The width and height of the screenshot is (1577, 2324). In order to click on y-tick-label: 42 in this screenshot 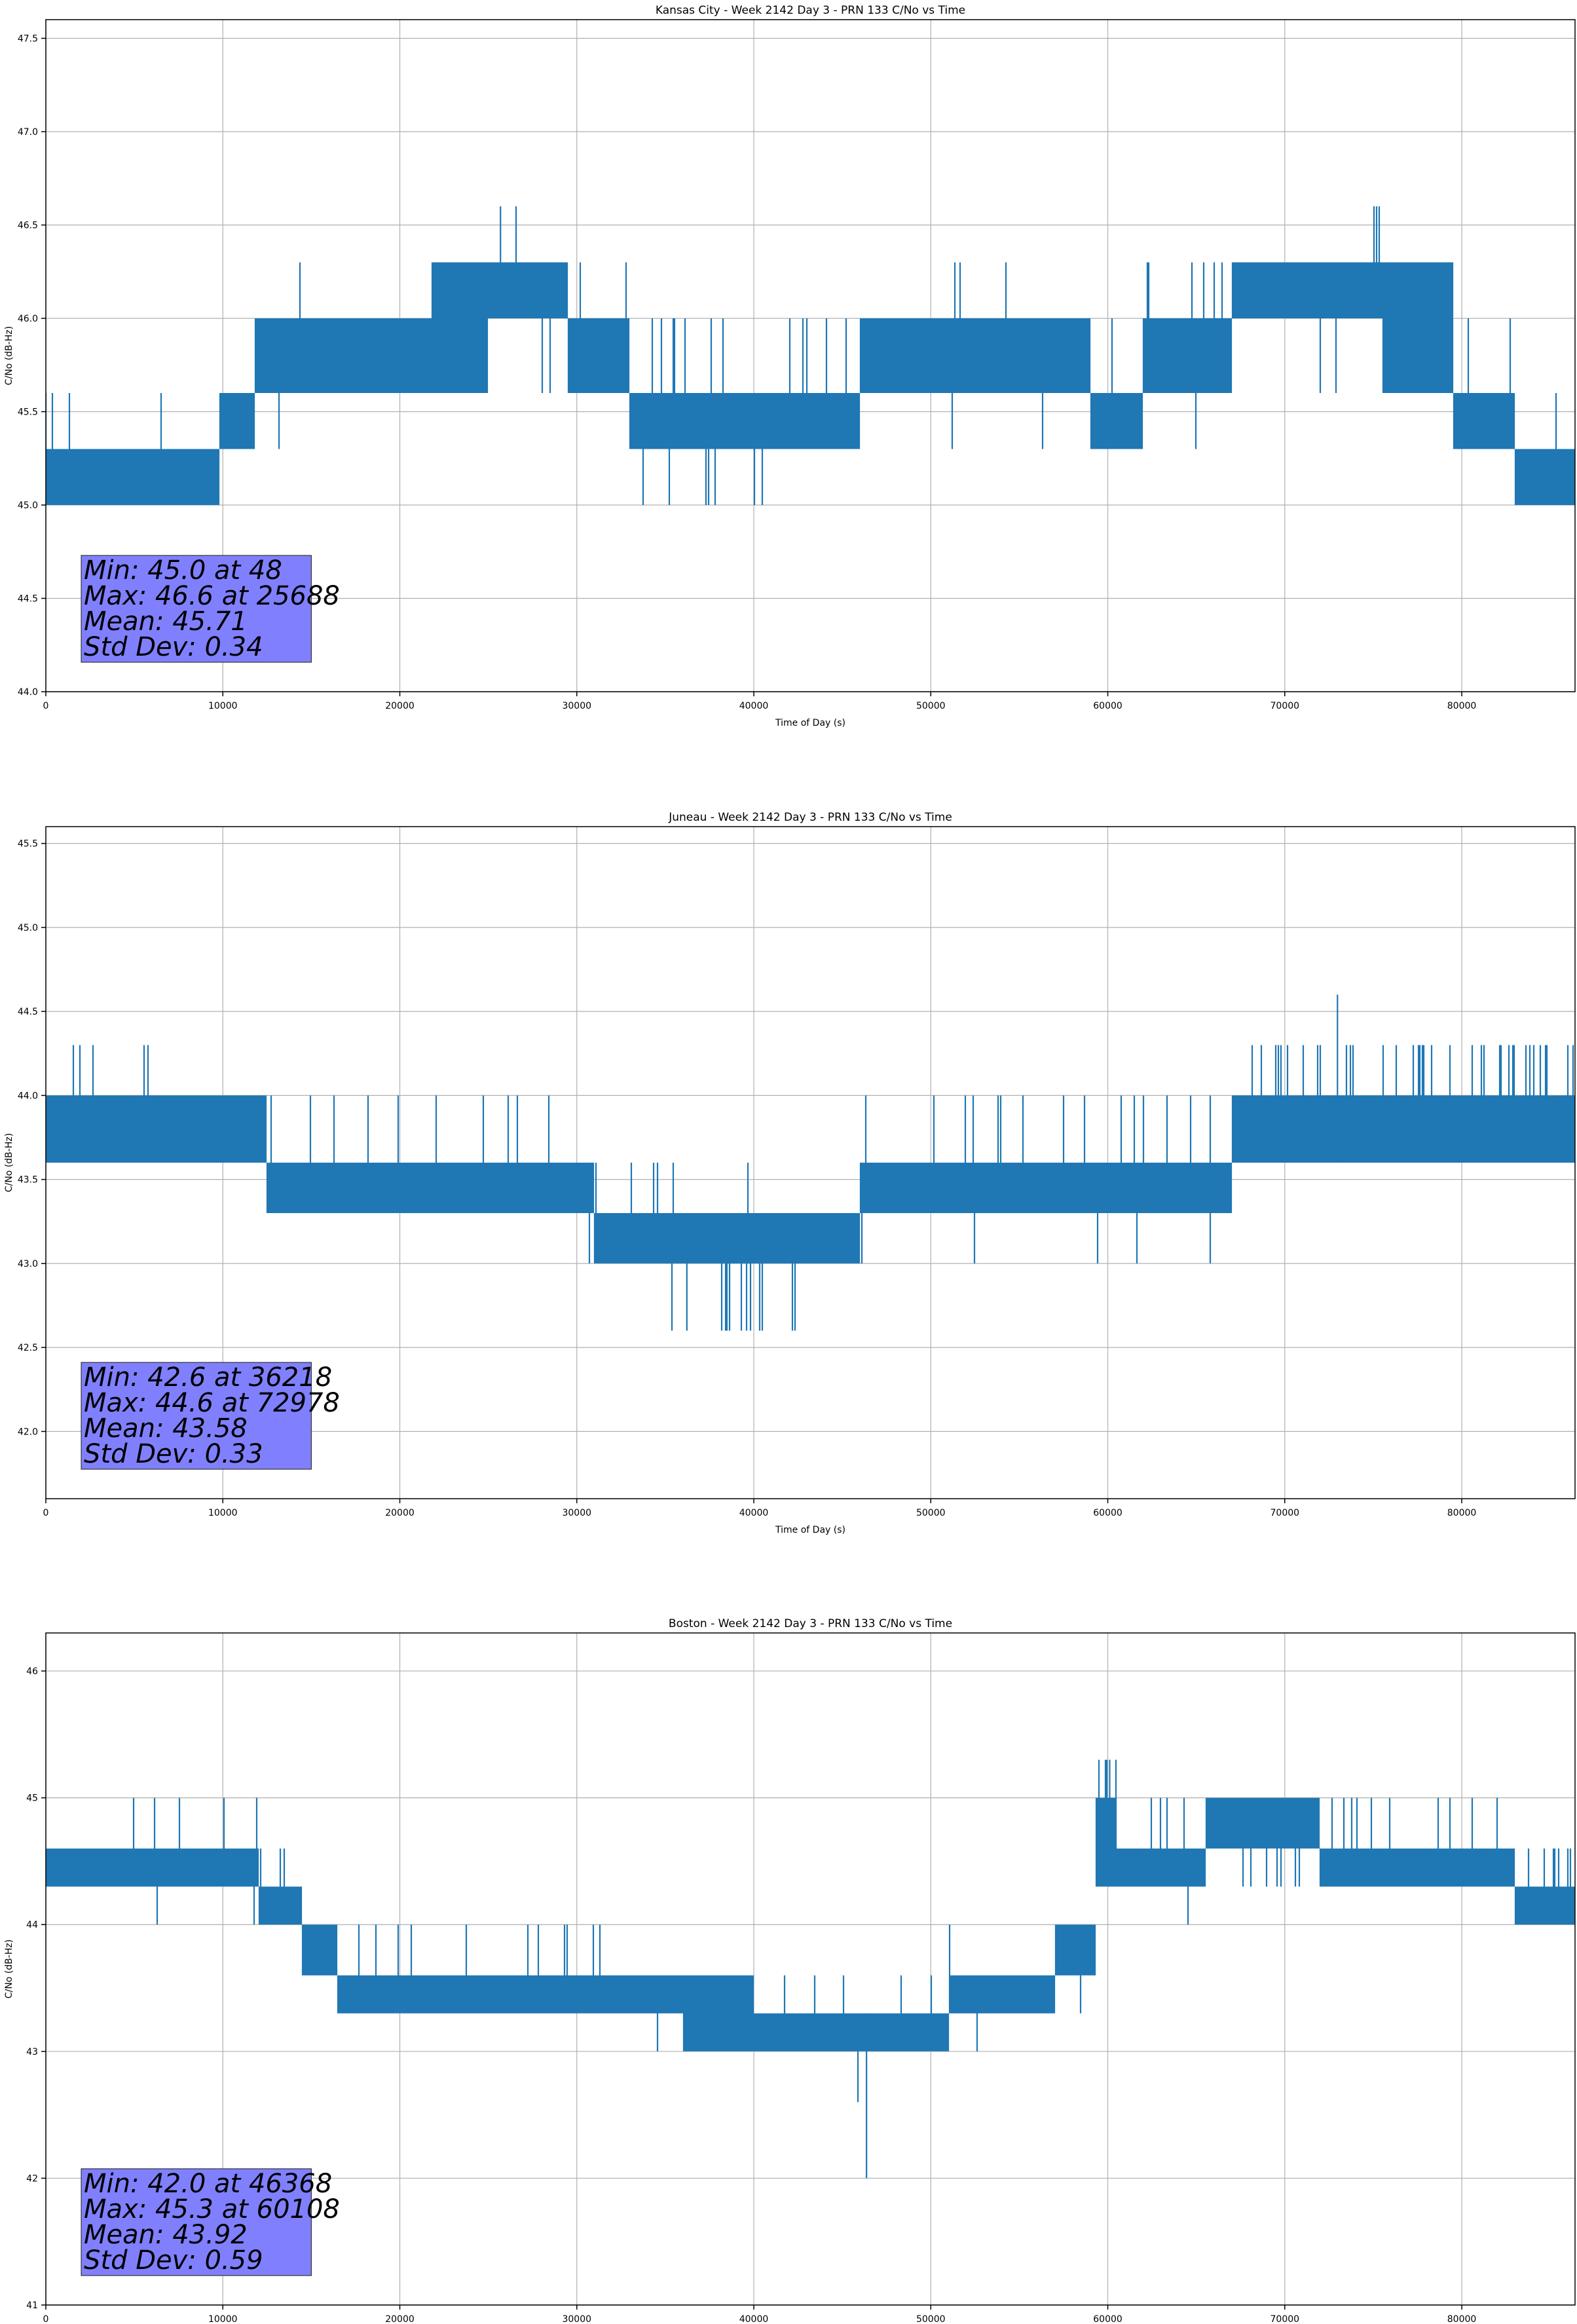, I will do `click(32, 2178)`.